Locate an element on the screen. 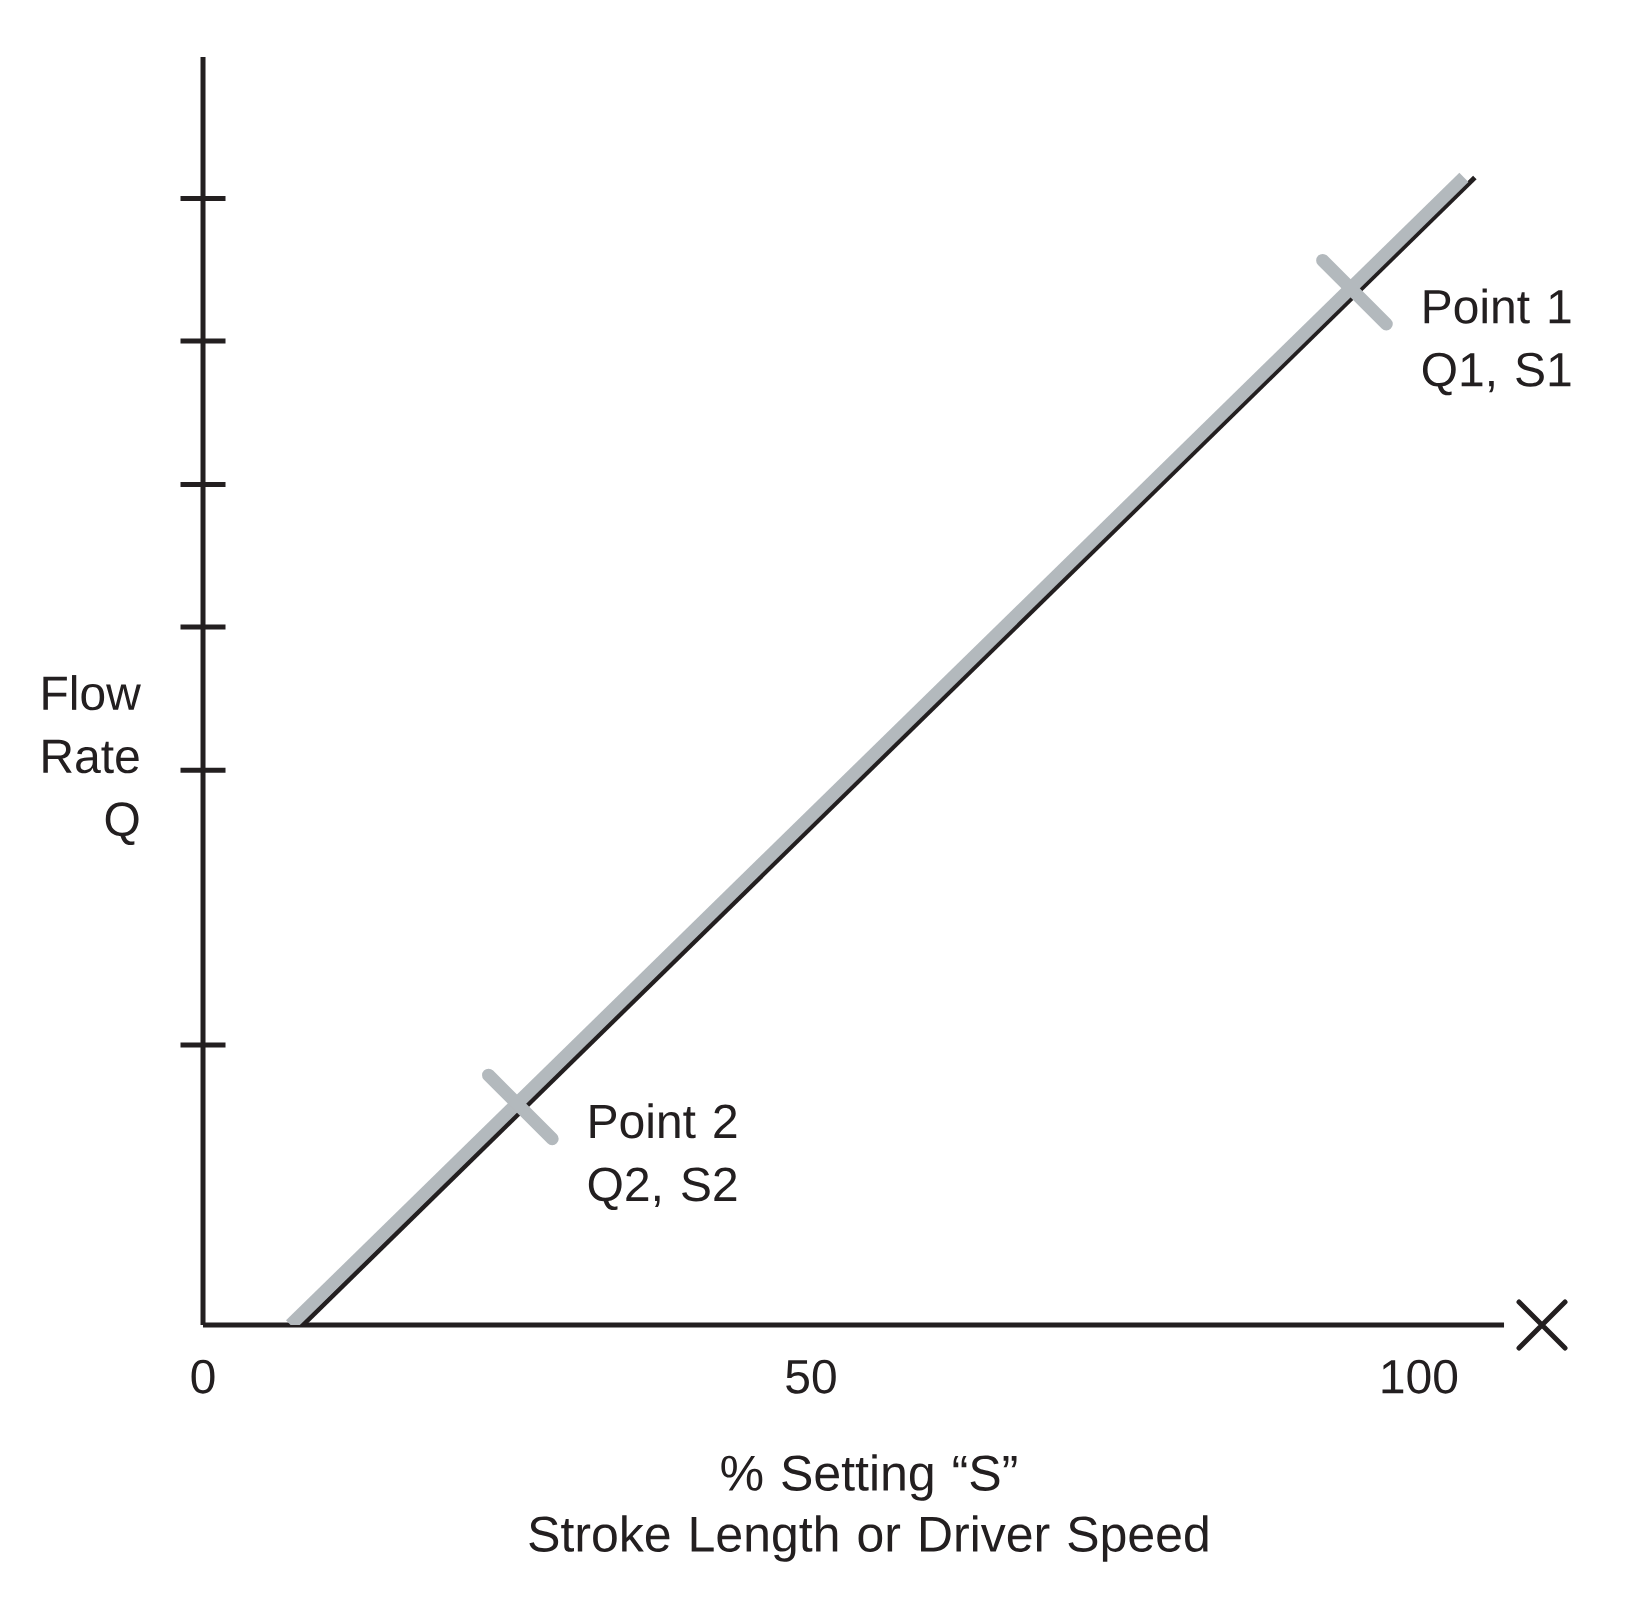  x-axis-title: % Setting “S” Stroke Length or Driver Speed is located at coordinates (868, 1508).